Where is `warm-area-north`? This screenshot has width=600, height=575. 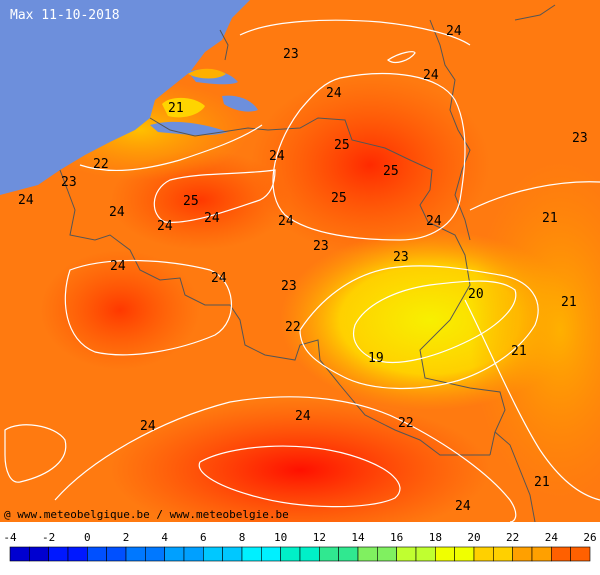
warm-area-north is located at coordinates (370, 165).